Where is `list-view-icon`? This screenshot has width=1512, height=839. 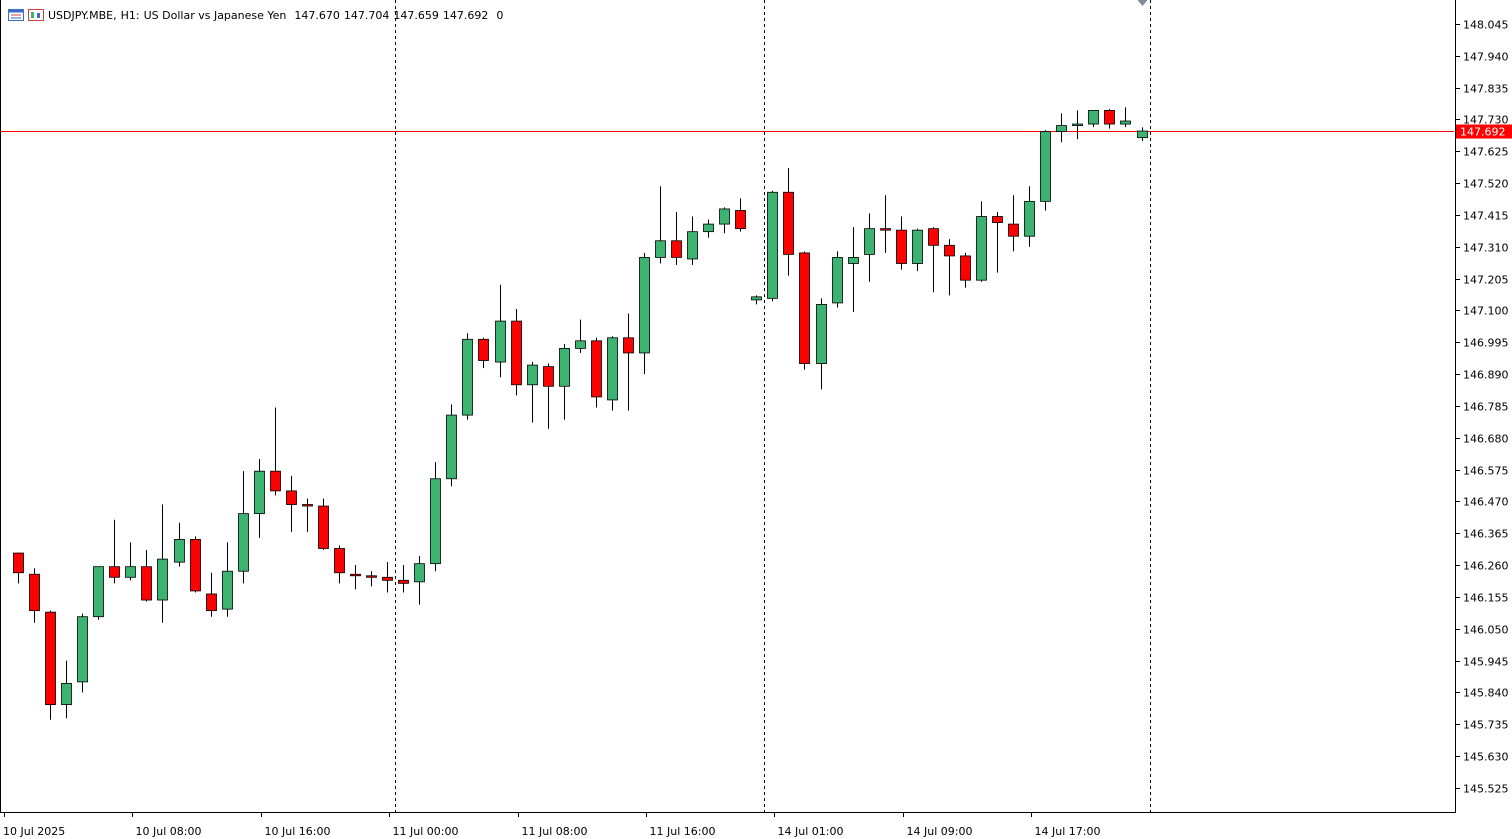
list-view-icon is located at coordinates (16, 15).